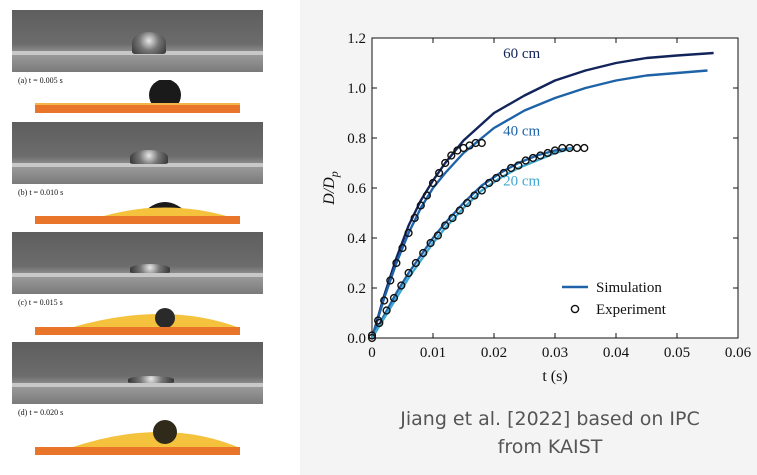 This screenshot has width=757, height=475. I want to click on x-tick-label: 0.02, so click(494, 353).